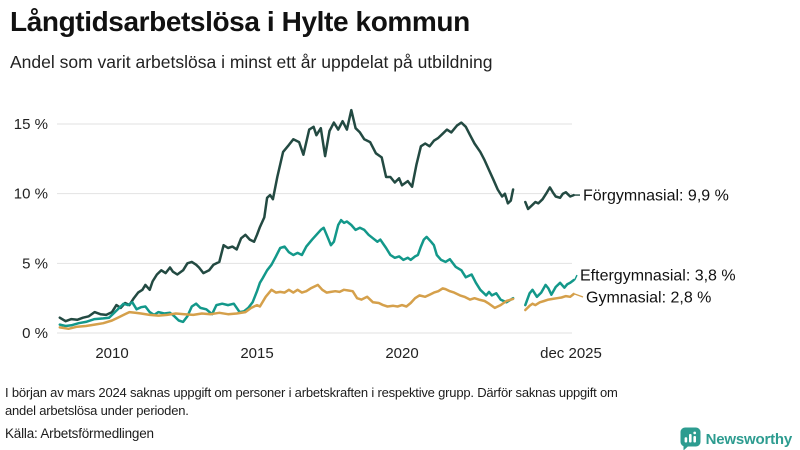 The image size is (800, 450). Describe the element at coordinates (111, 353) in the screenshot. I see `x-axis-tick-label: 2010` at that location.